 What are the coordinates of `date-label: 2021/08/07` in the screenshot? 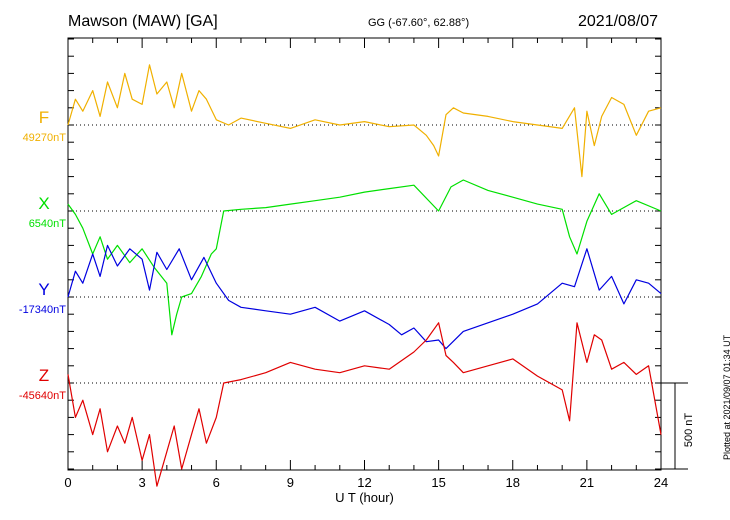 It's located at (618, 21).